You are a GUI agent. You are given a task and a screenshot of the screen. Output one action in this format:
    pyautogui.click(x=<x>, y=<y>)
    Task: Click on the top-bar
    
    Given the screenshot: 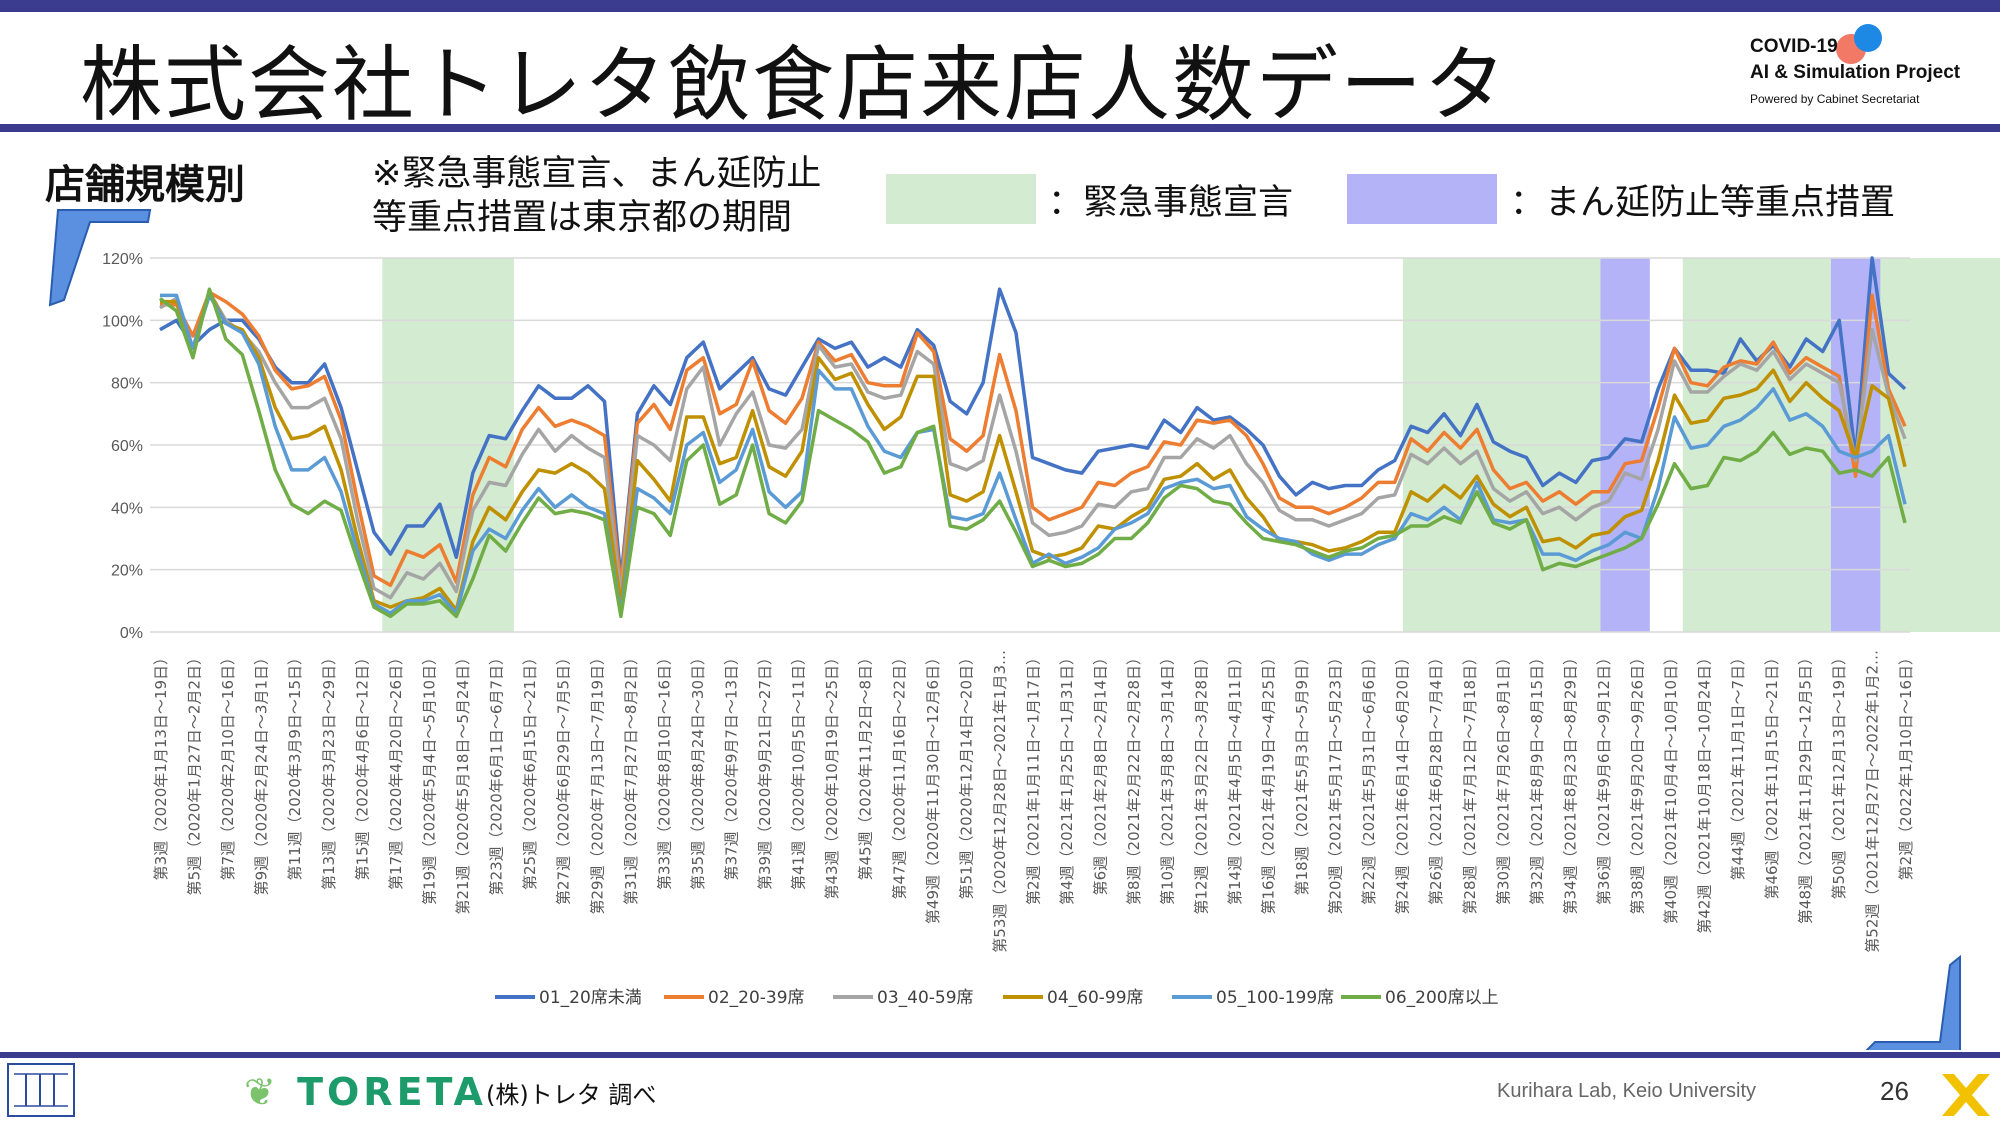 What is the action you would take?
    pyautogui.click(x=1000, y=6)
    